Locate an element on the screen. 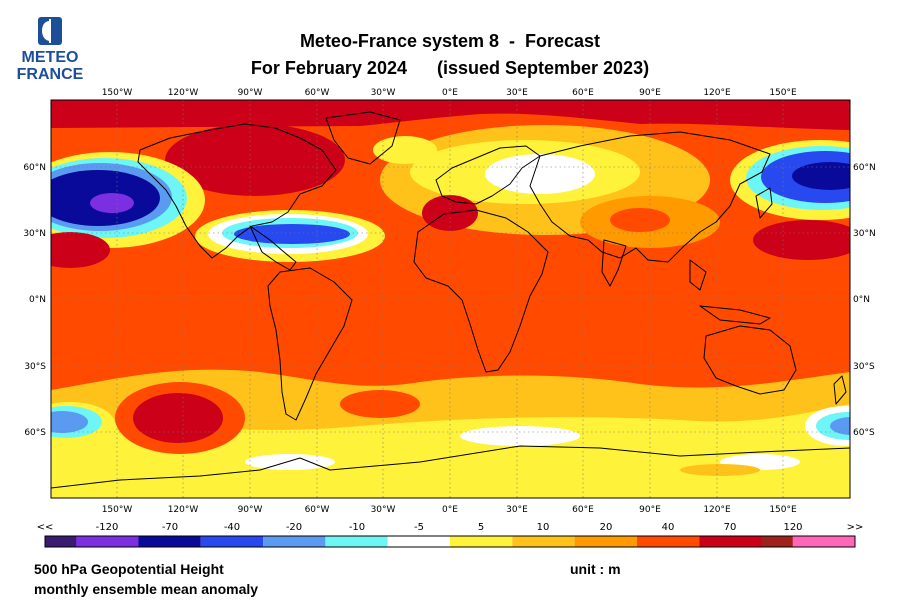  legend-threshold: 5 is located at coordinates (481, 527).